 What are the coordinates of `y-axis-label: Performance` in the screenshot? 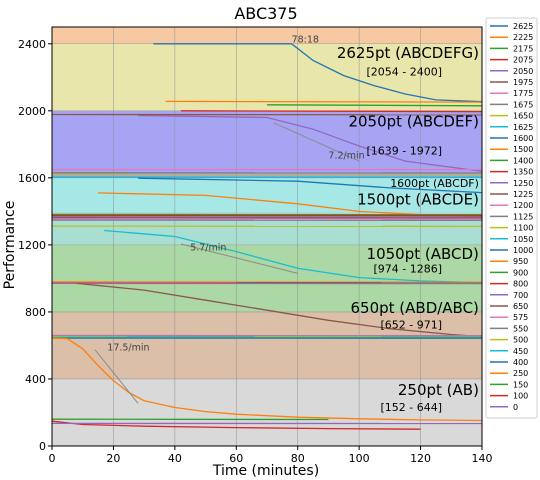 It's located at (10, 245).